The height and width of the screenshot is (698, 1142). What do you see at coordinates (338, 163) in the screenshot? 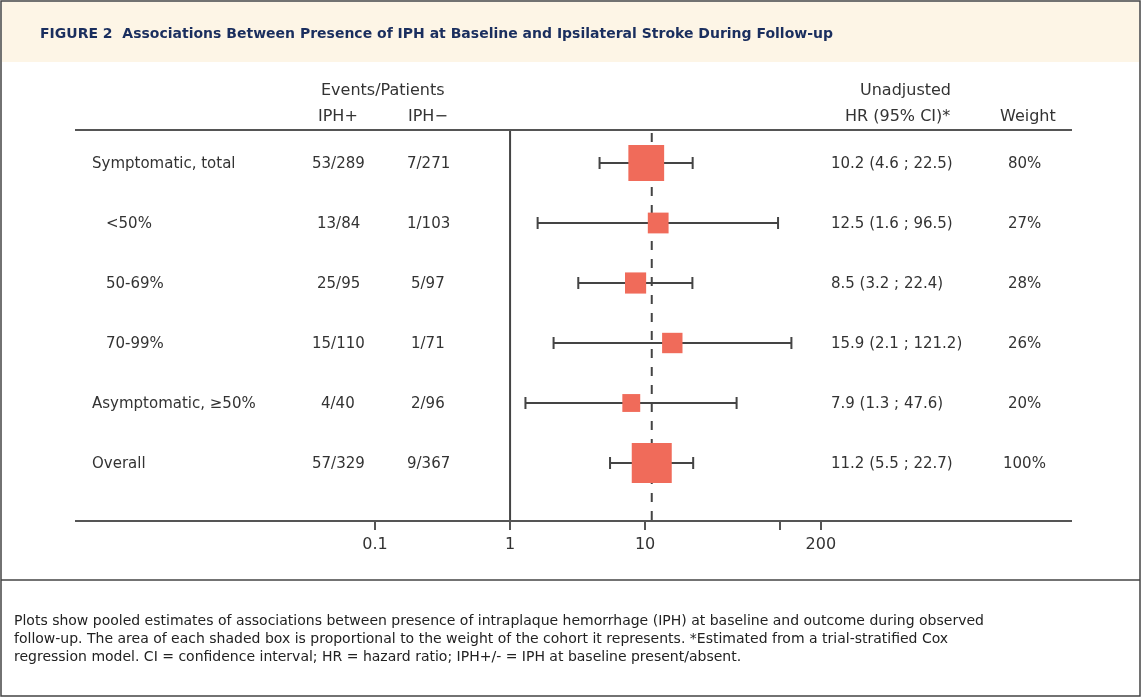
I see `annotation: 53/289` at bounding box center [338, 163].